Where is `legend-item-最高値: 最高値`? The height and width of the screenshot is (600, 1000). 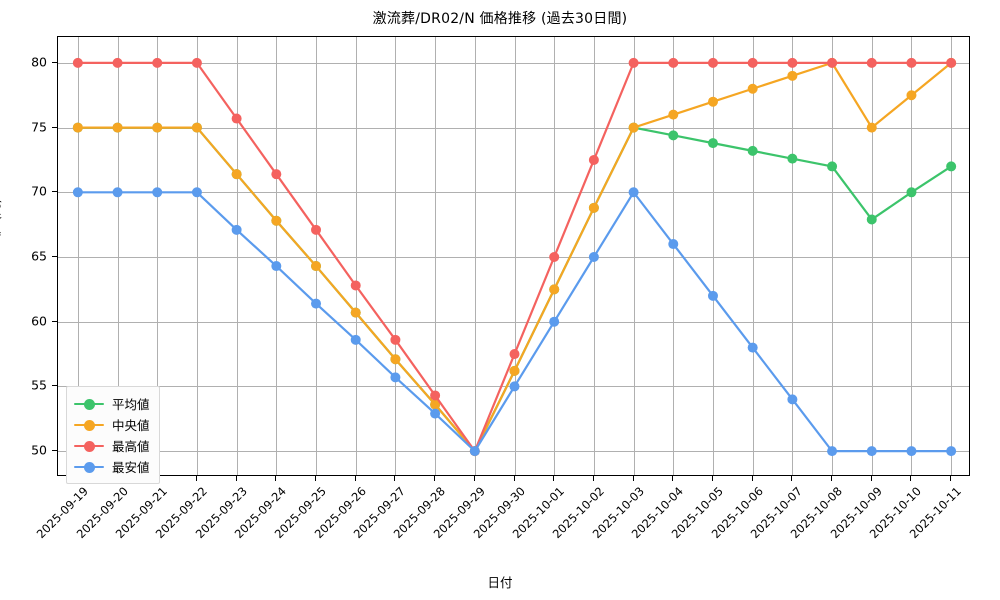
legend-item-最高値: 最高値 is located at coordinates (112, 445).